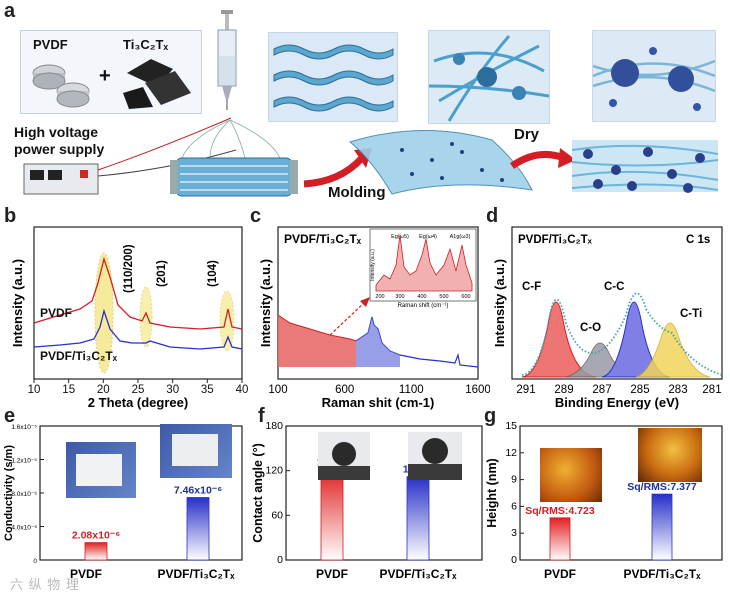 The width and height of the screenshot is (730, 594). I want to click on syringe-icon, so click(227, 60).